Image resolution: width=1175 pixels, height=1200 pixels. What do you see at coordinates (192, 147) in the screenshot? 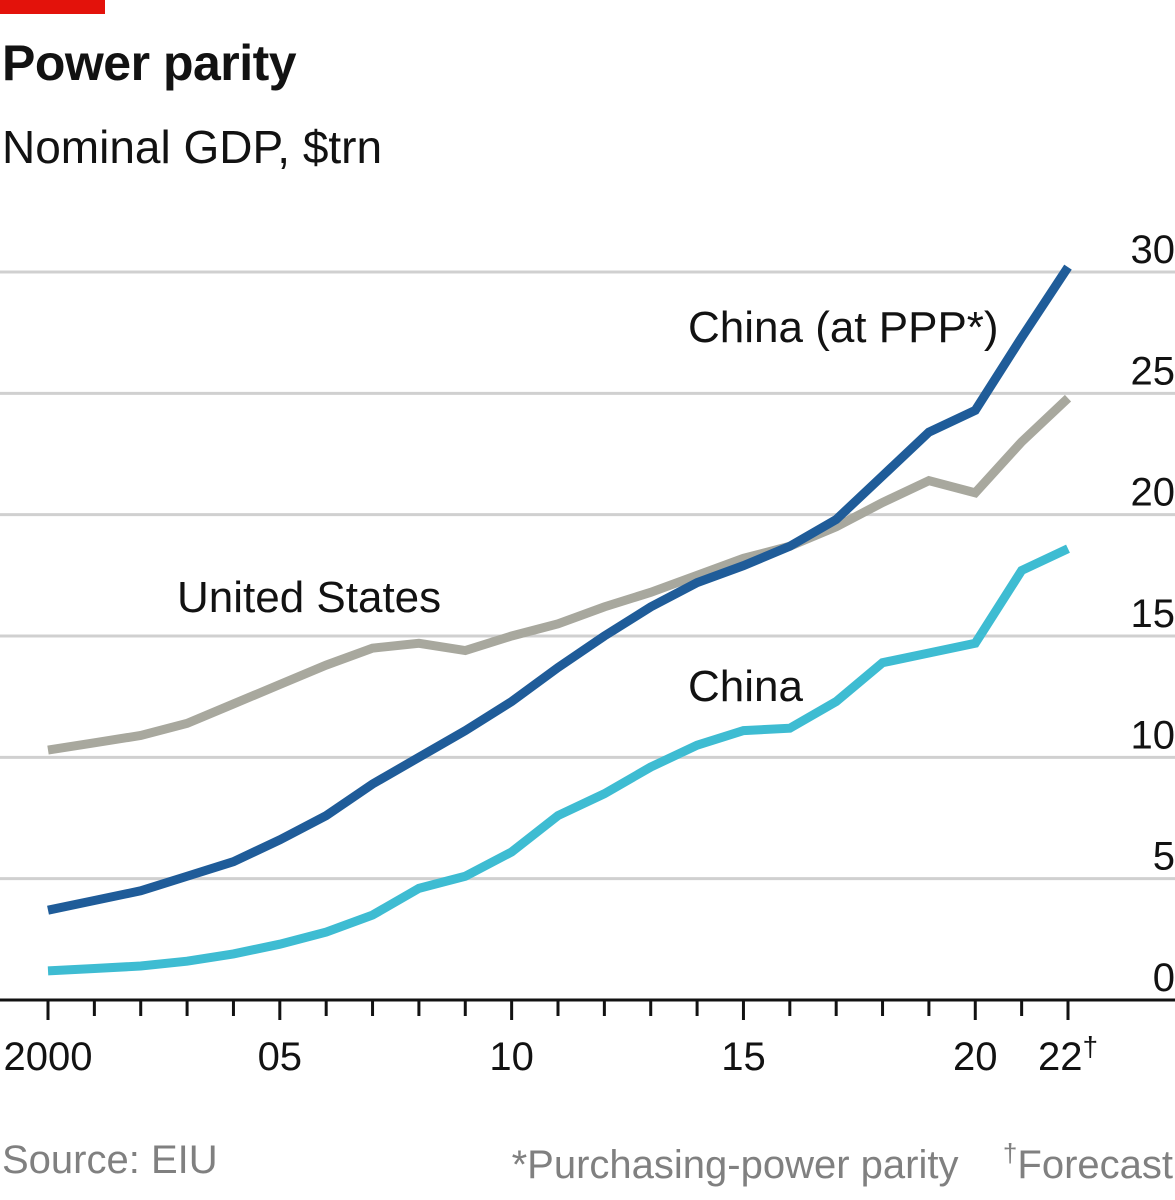
I see `chart-subtitle: Nominal GDP, $trn` at bounding box center [192, 147].